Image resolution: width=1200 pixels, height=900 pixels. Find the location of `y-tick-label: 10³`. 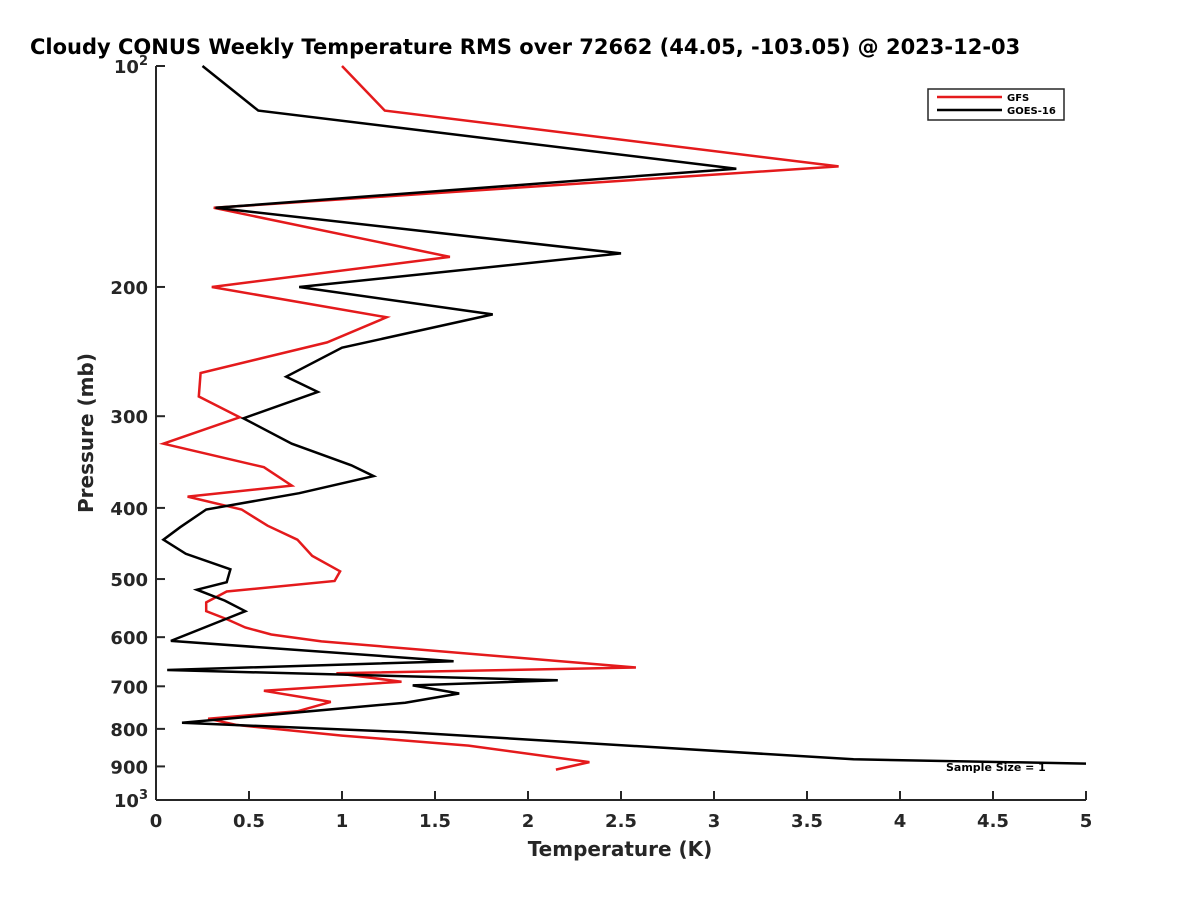

y-tick-label: 10³ is located at coordinates (131, 800).